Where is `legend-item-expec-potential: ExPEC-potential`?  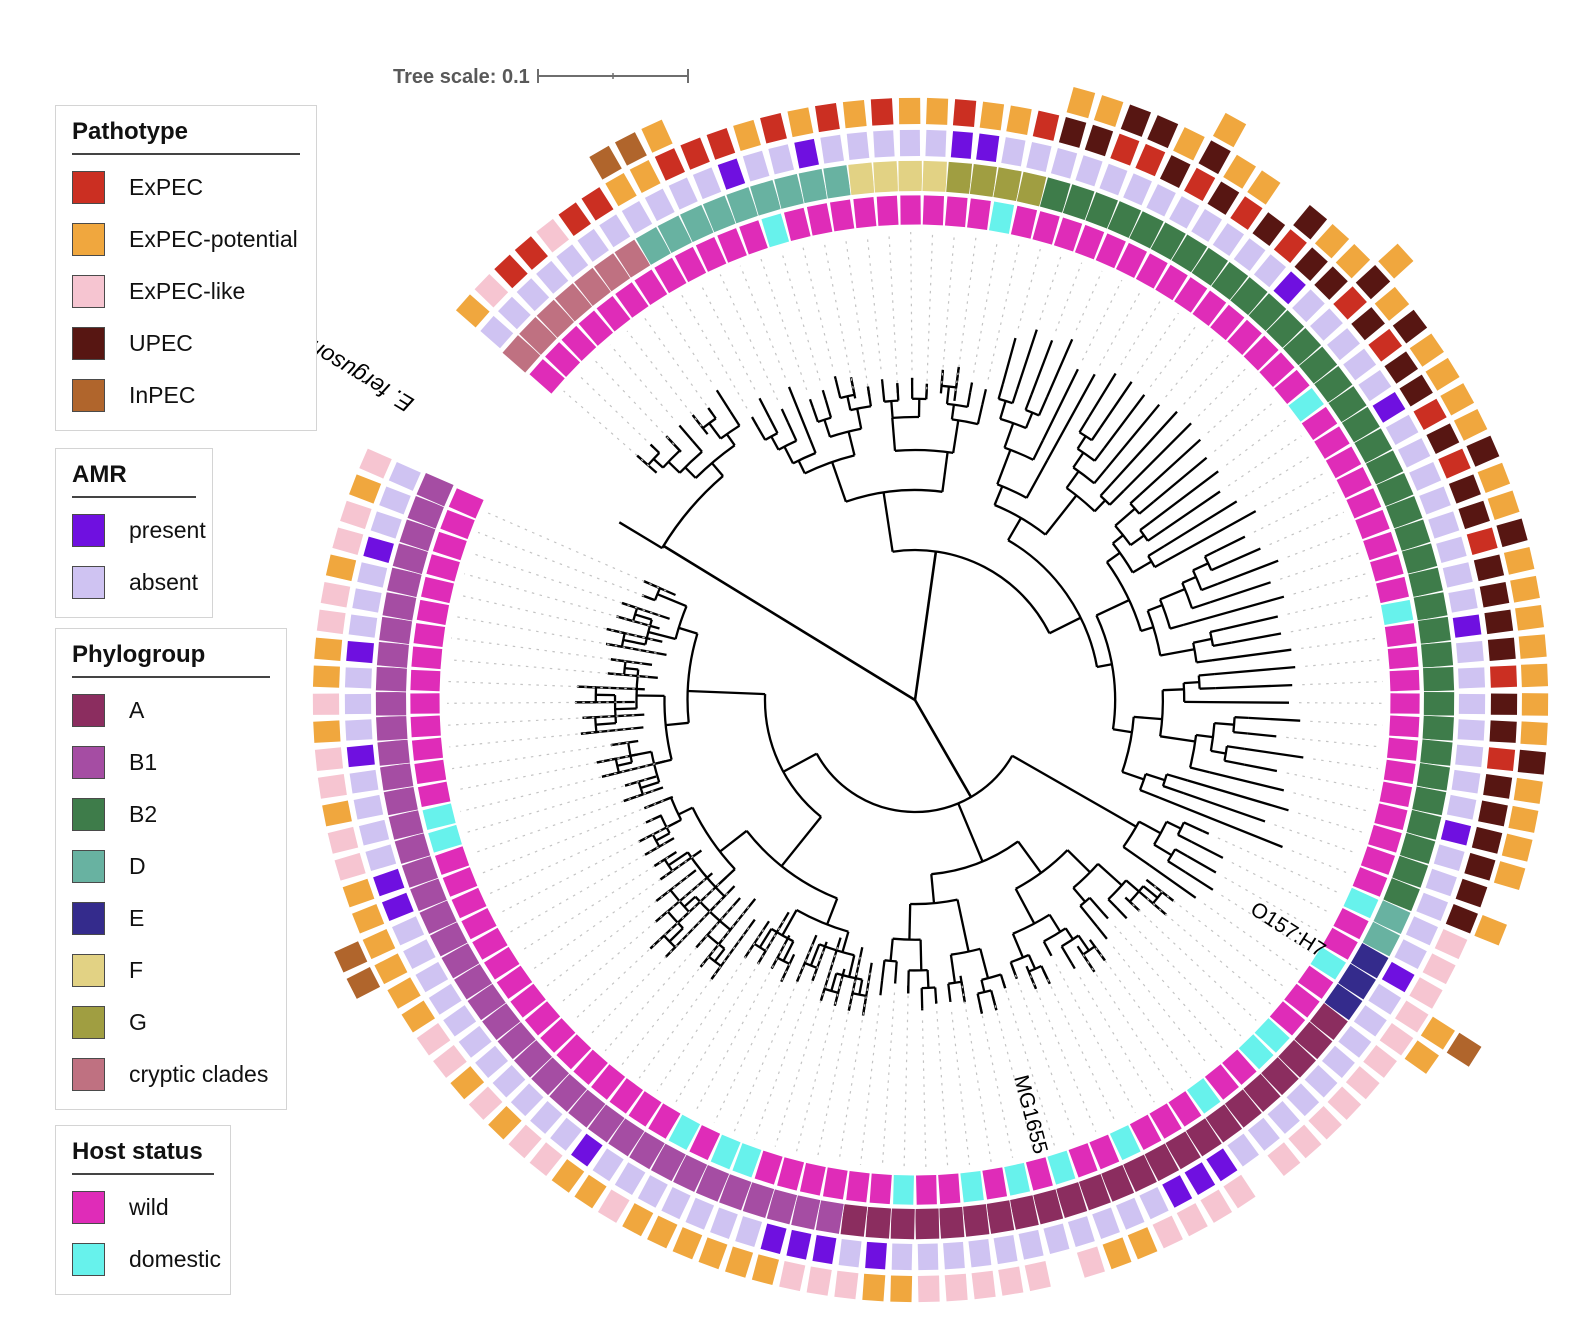 legend-item-expec-potential: ExPEC-potential is located at coordinates (186, 239).